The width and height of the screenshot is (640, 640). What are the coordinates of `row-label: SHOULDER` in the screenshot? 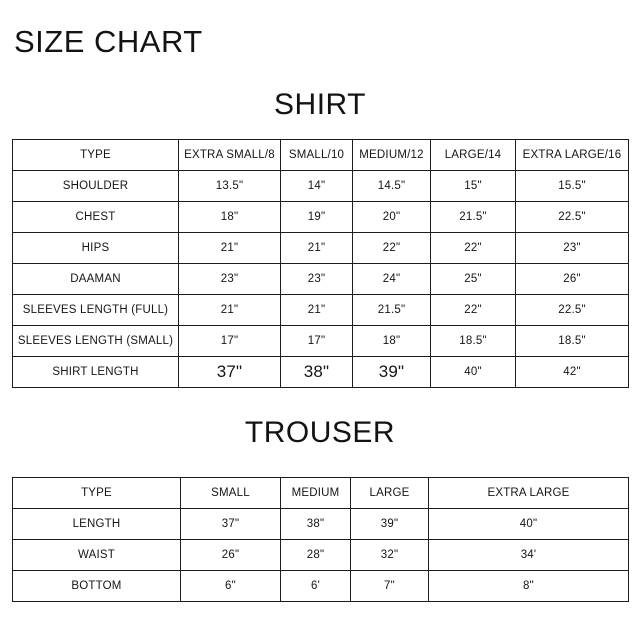 It's located at (95, 186).